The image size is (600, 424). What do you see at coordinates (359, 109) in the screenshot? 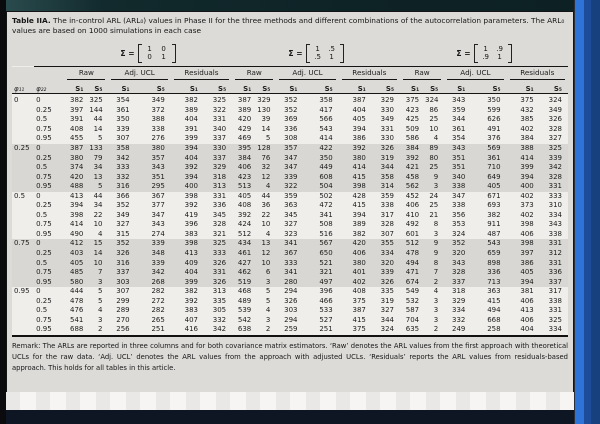
I see `arl-value: 404` at bounding box center [359, 109].